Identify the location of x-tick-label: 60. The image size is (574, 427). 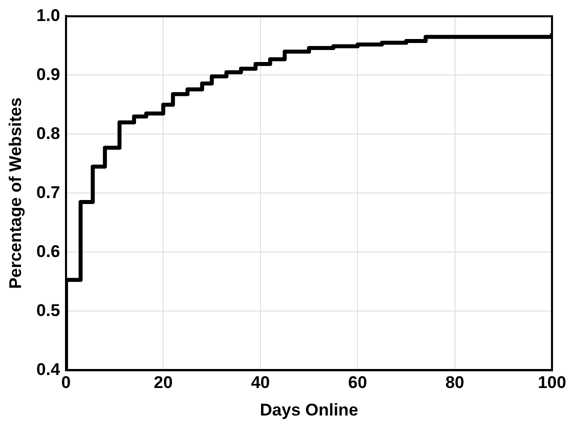
(358, 382).